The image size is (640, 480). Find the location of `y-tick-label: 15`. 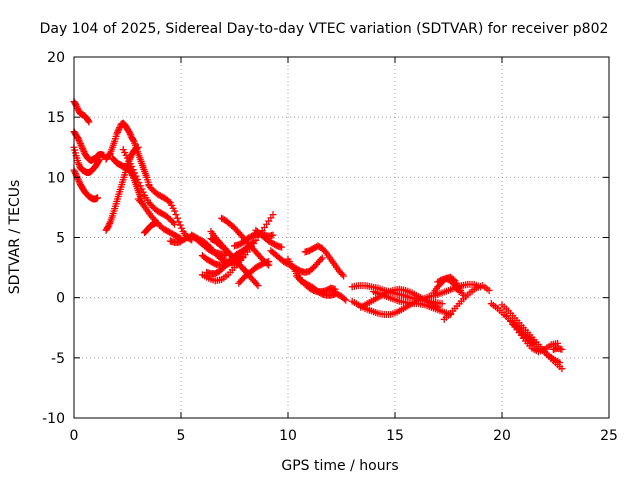

y-tick-label: 15 is located at coordinates (56, 118).